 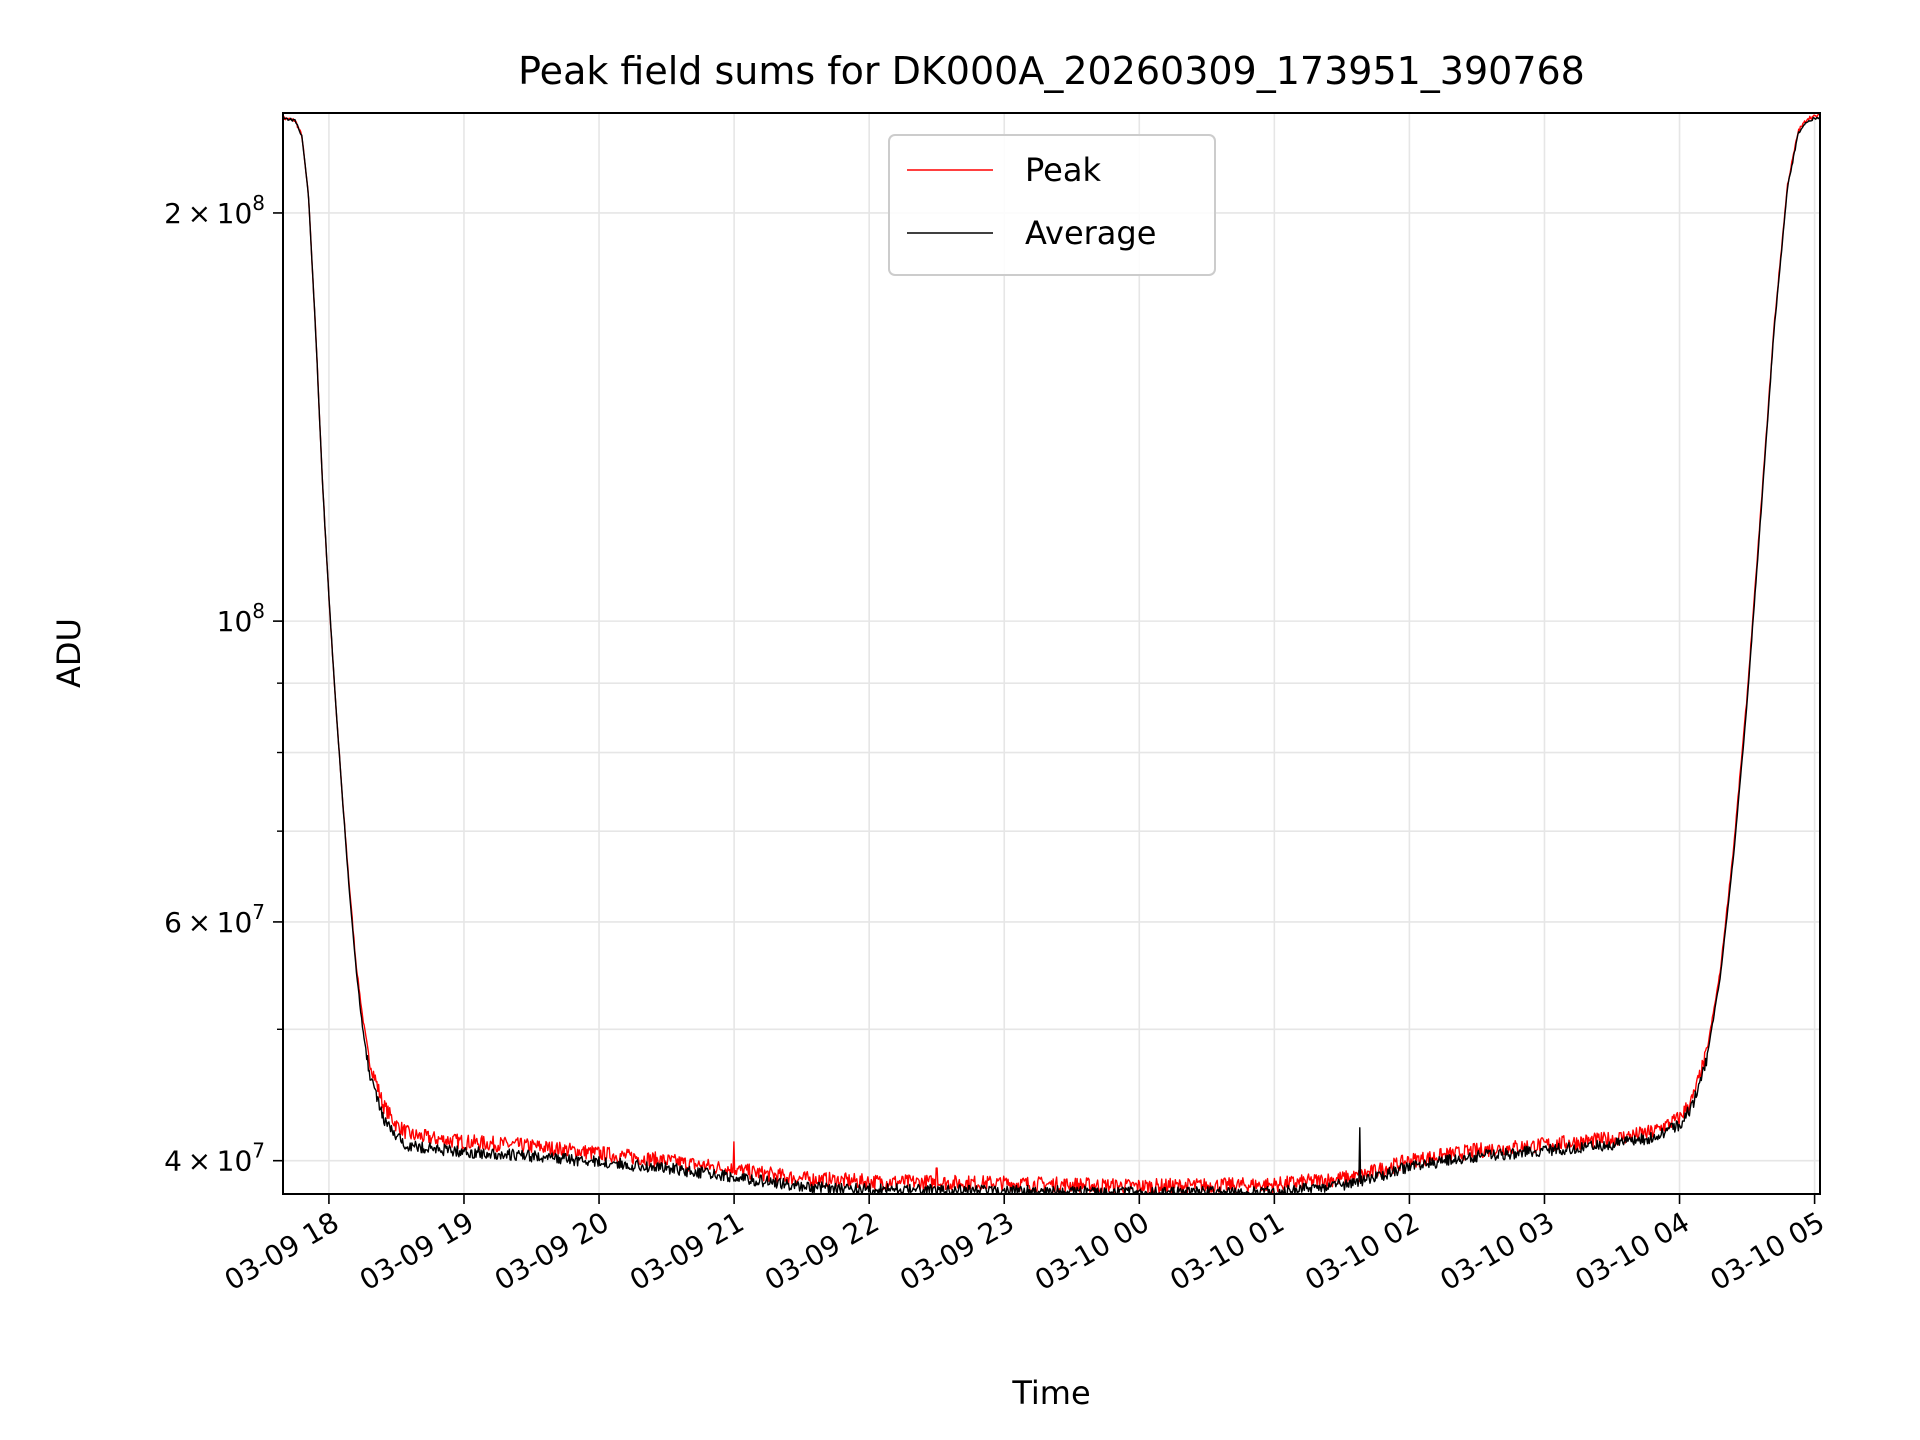 I want to click on y-tick-label: 108, so click(x=241, y=618).